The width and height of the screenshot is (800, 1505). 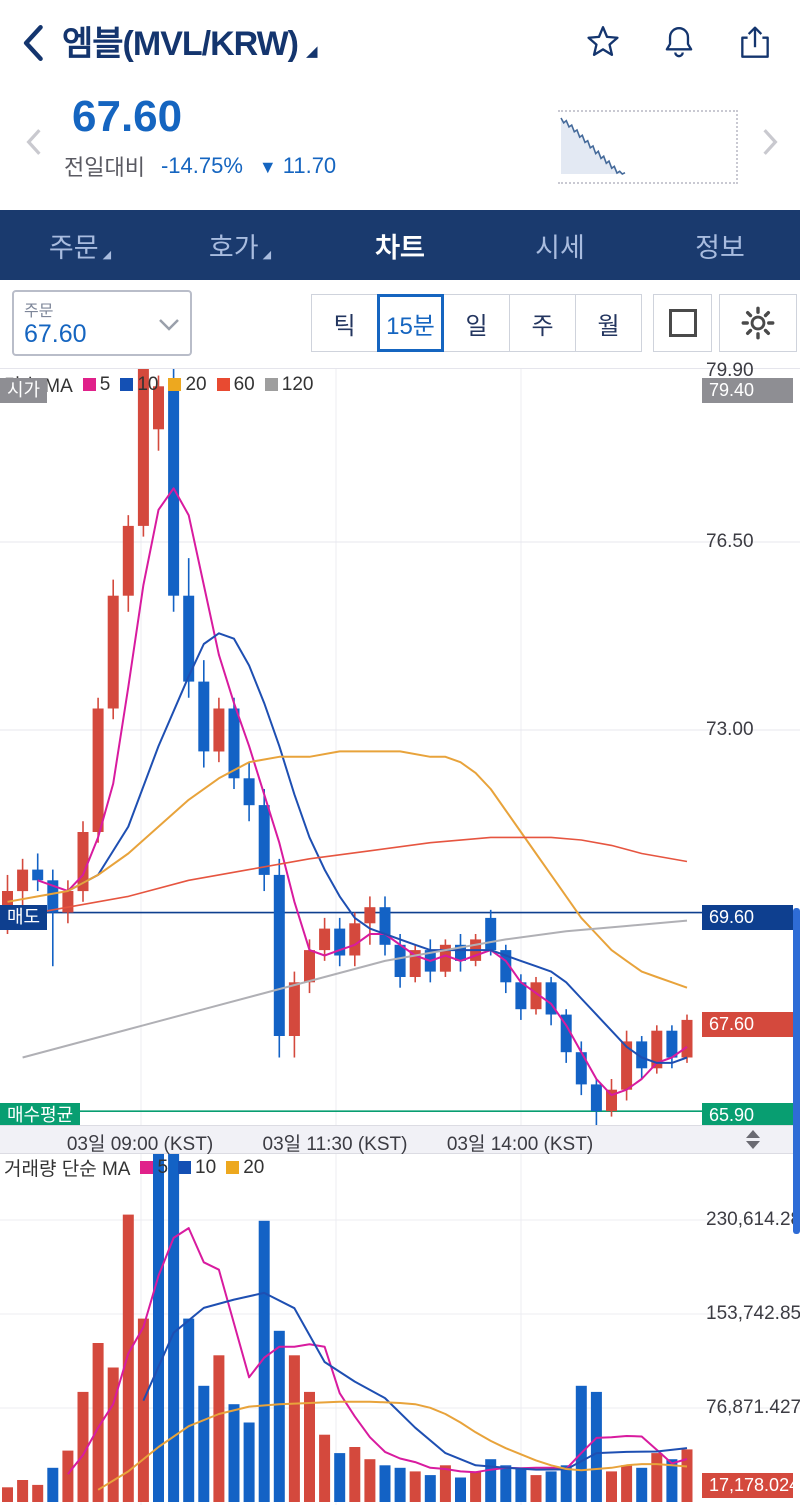 I want to click on square-icon, so click(x=682, y=323).